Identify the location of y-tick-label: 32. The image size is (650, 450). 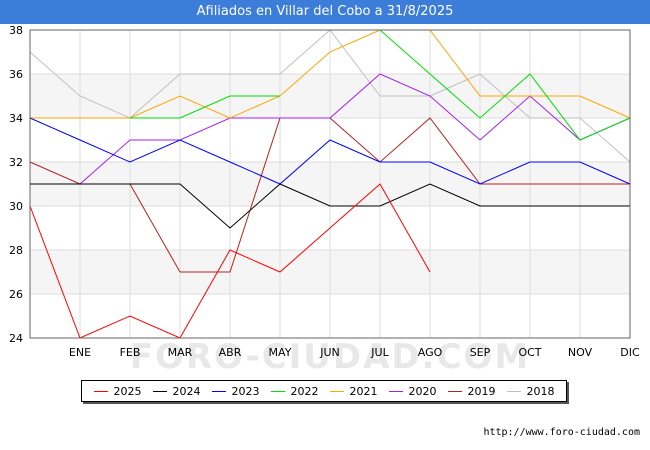
(16, 162).